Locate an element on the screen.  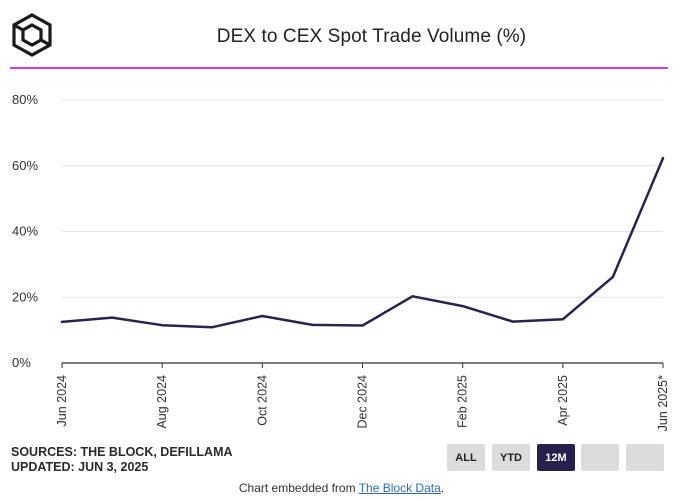
embed-suffix: . is located at coordinates (442, 488).